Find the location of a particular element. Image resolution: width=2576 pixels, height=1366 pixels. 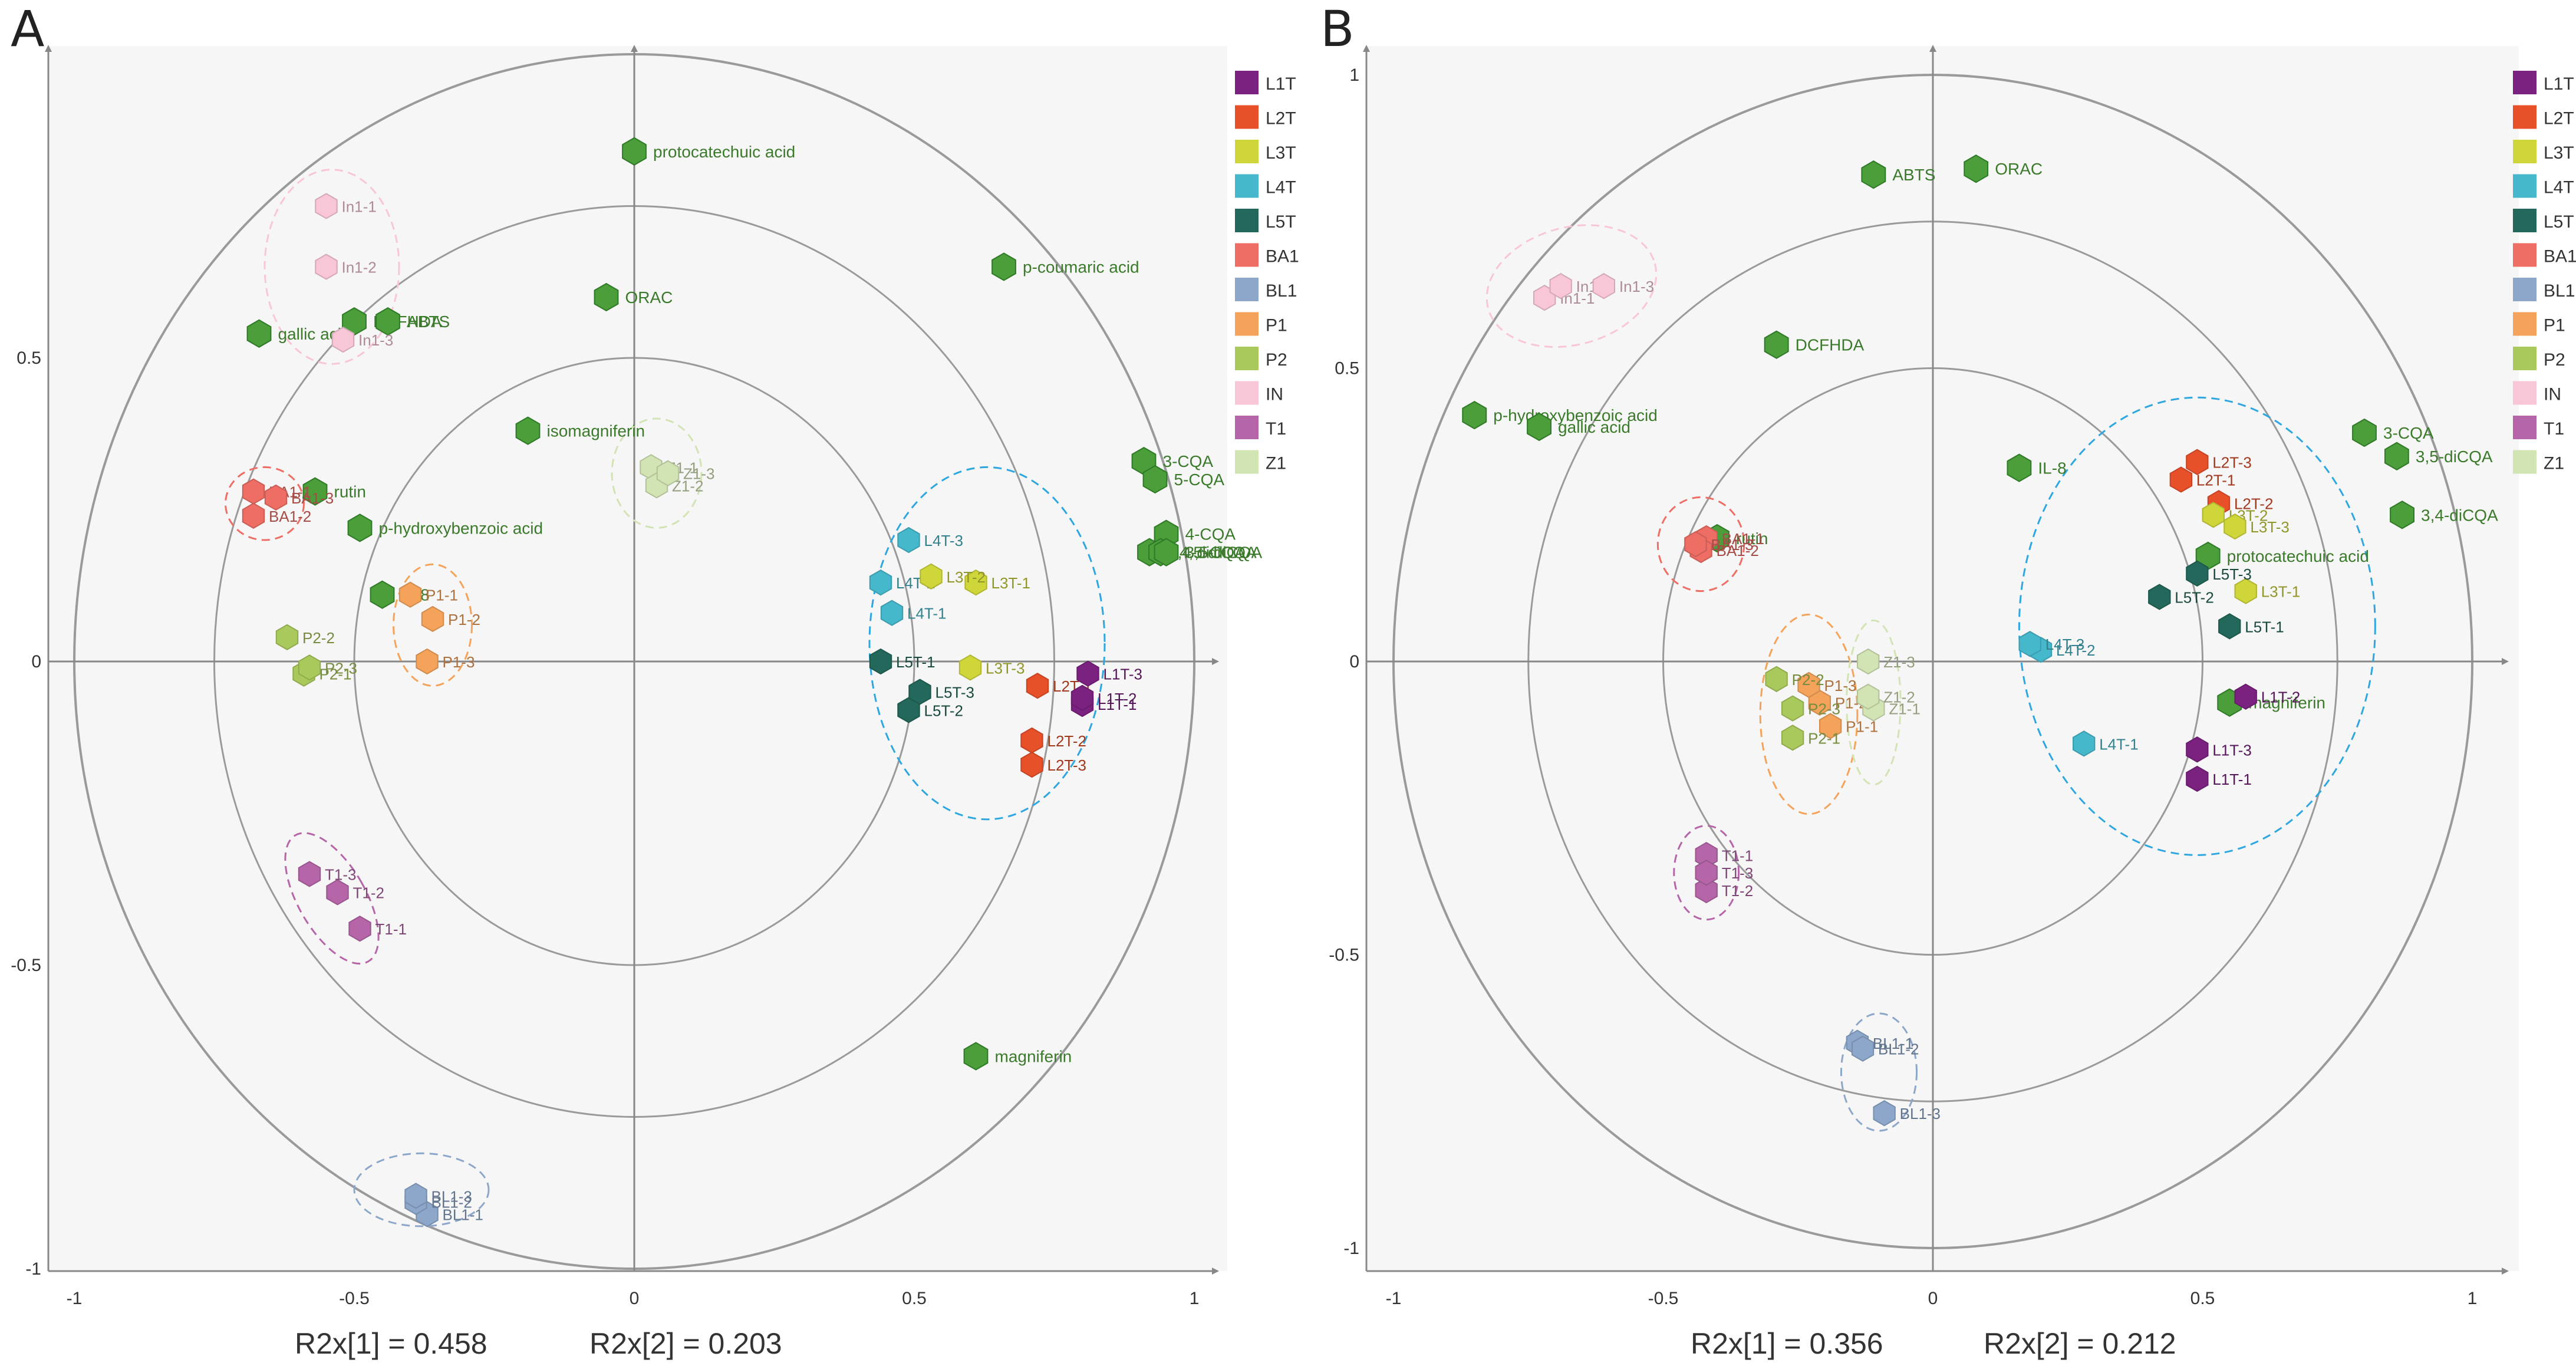

variable-label: 3,5-diCQA is located at coordinates (2454, 456).